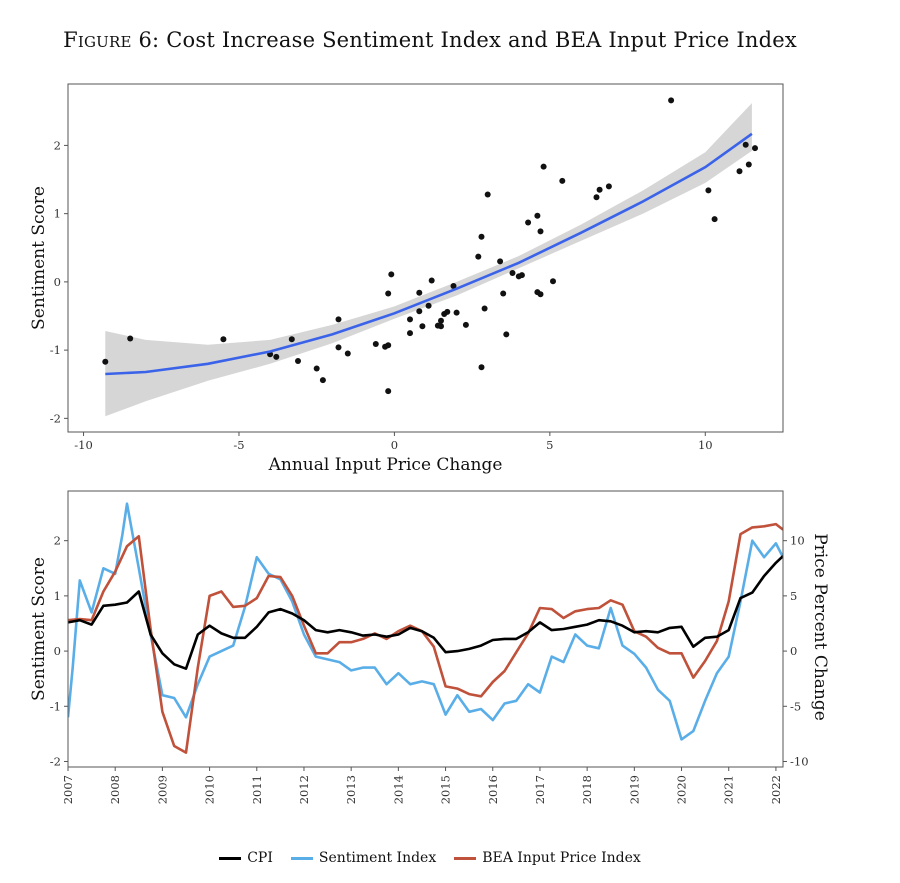  Describe the element at coordinates (820, 627) in the screenshot. I see `y2-axis-label: Price Percent Change` at that location.